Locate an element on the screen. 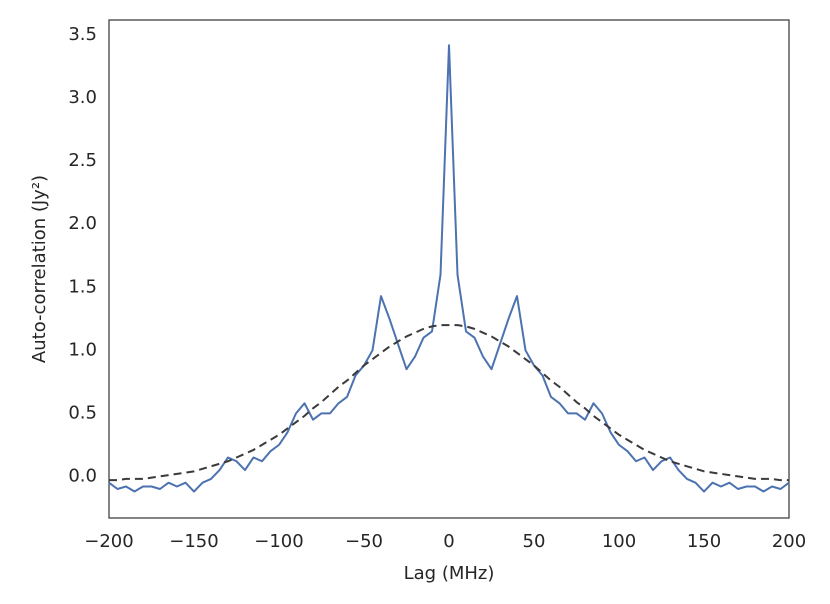 The image size is (830, 604). x-tick-label: −200 is located at coordinates (108, 541).